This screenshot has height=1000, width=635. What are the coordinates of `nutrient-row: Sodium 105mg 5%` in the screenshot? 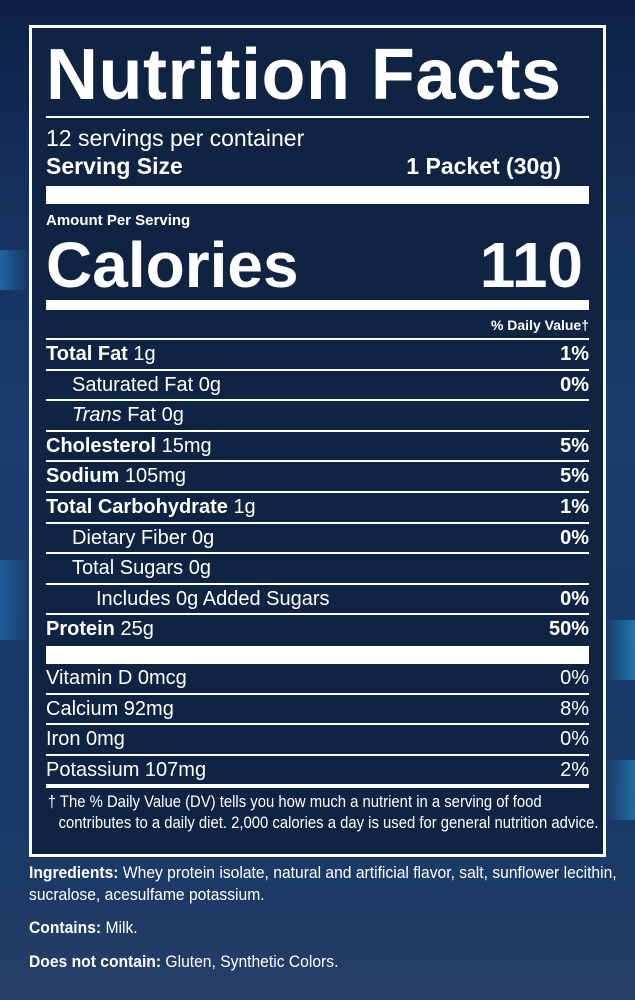 It's located at (317, 475).